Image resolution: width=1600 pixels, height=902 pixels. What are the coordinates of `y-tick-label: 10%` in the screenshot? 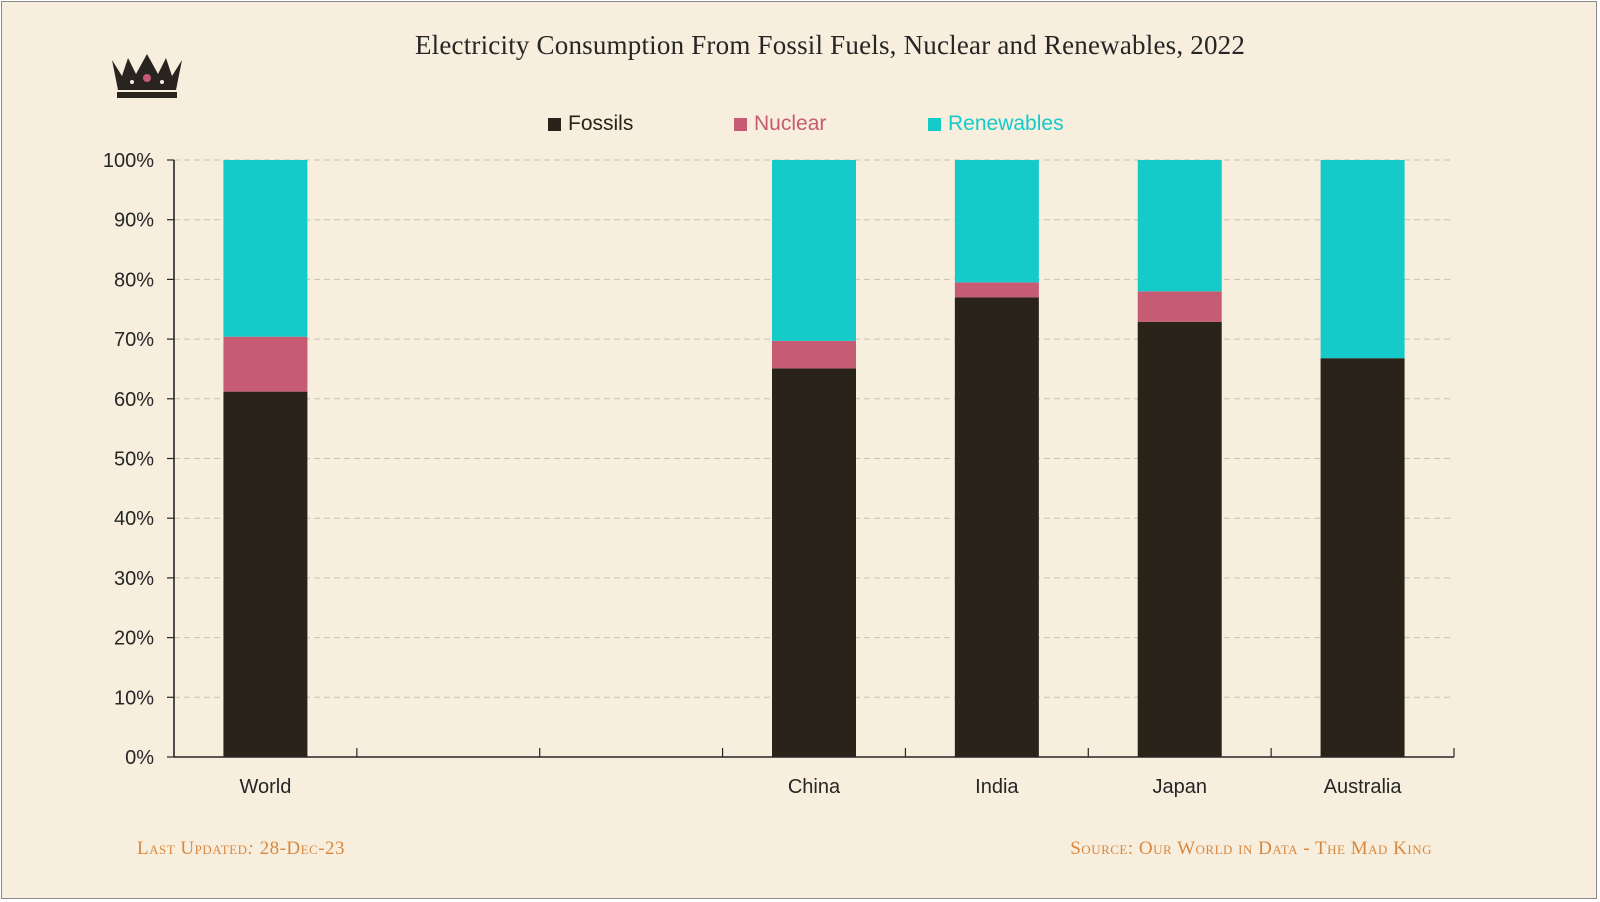 It's located at (134, 698).